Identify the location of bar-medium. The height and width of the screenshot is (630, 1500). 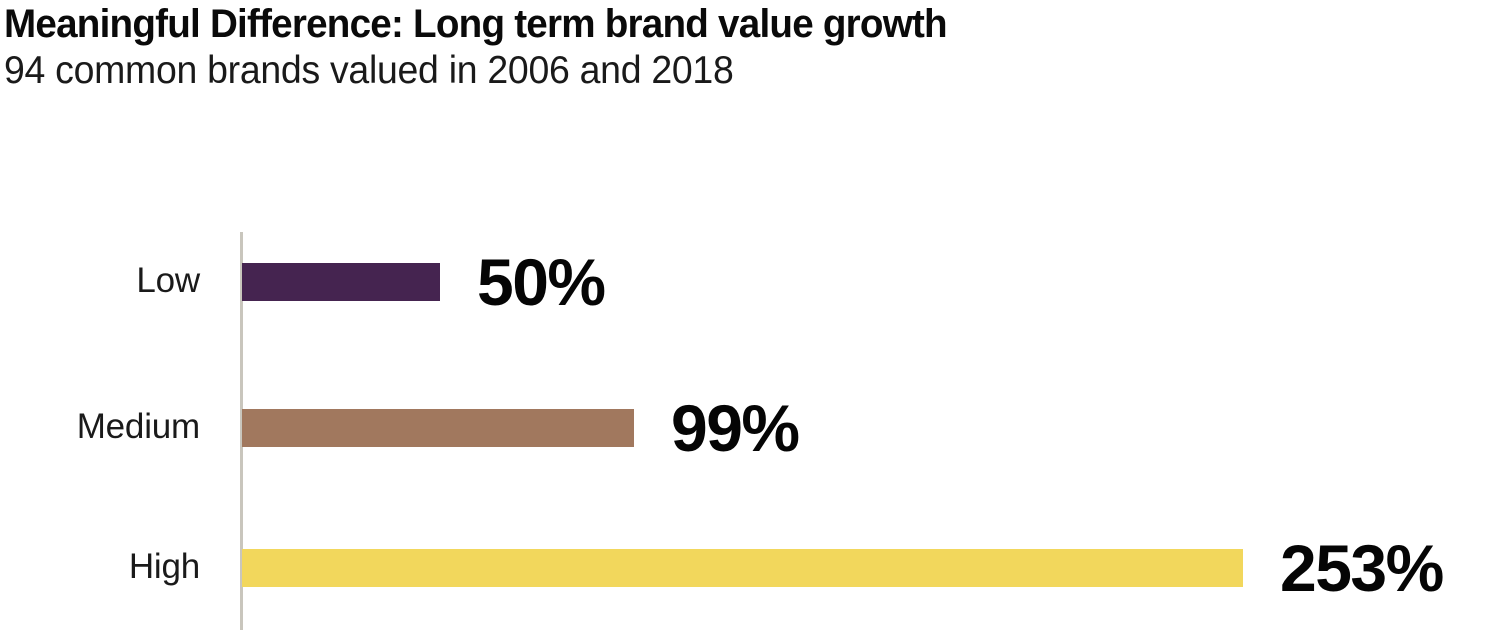
(438, 428).